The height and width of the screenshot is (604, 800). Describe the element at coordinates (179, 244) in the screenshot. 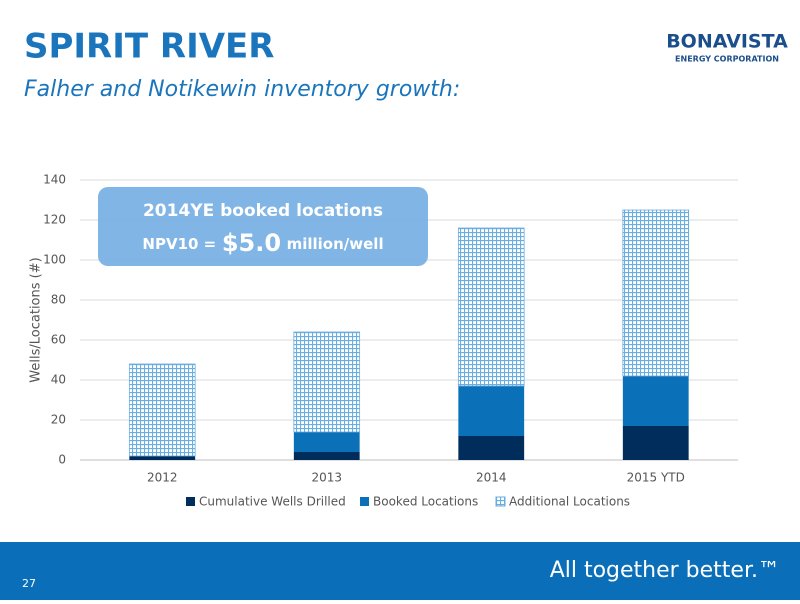

I see `callout-prefix: NPV10 =` at that location.